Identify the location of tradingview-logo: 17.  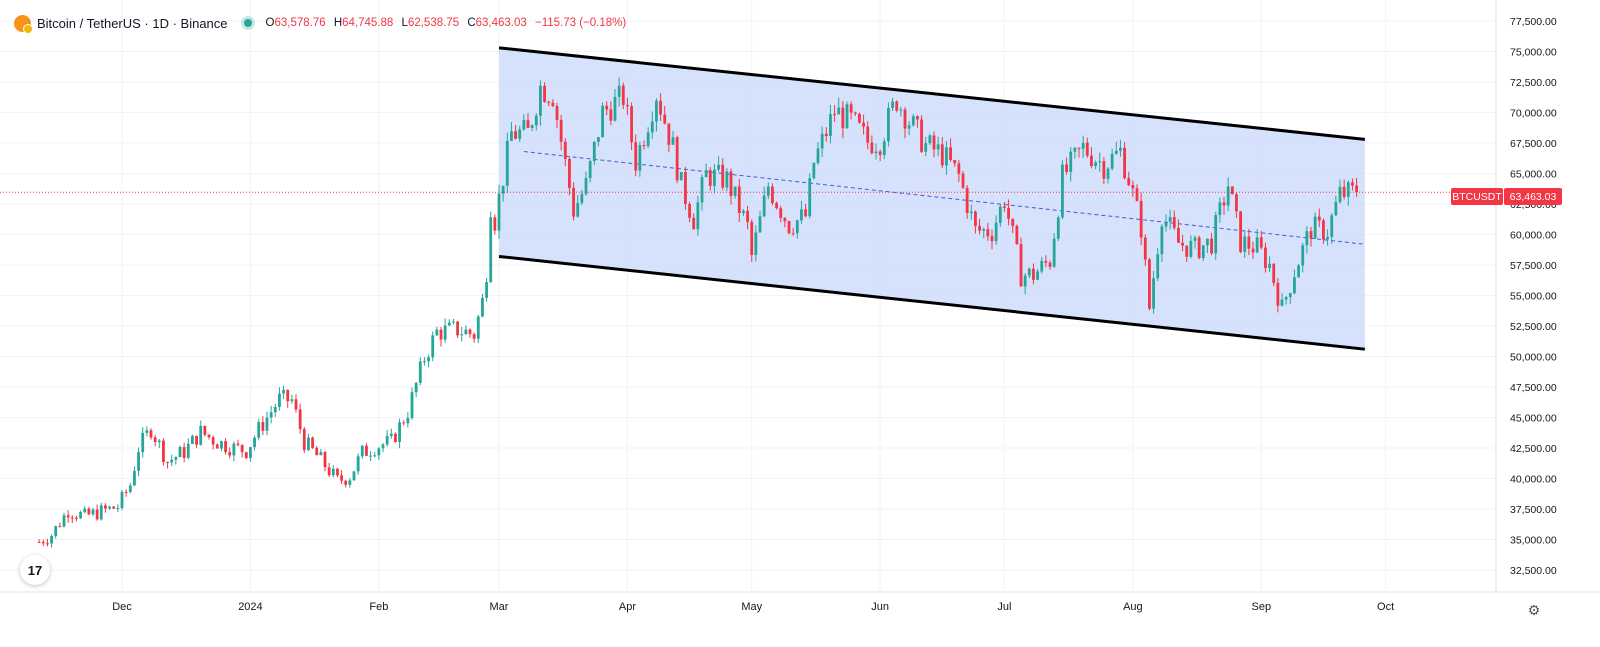
(35, 570).